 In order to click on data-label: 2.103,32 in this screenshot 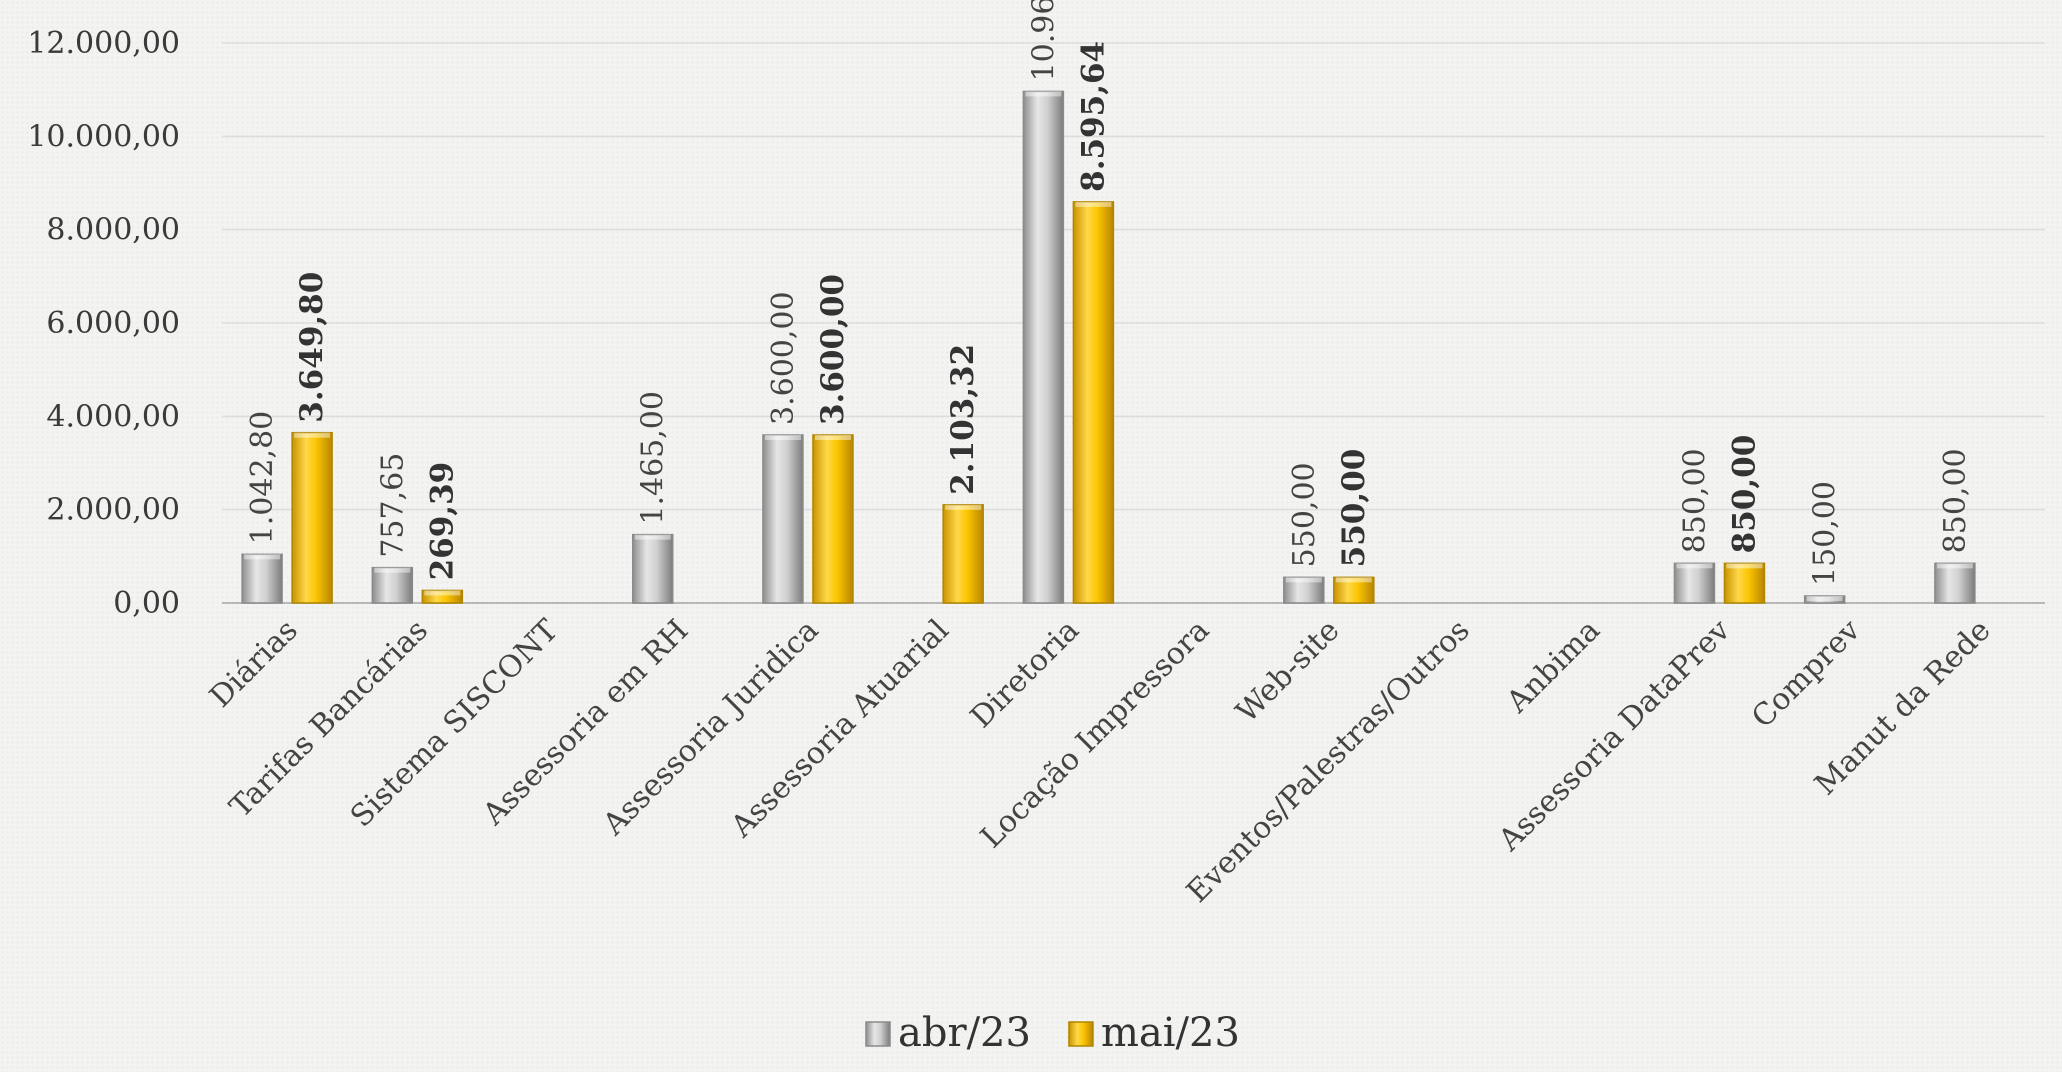, I will do `click(963, 419)`.